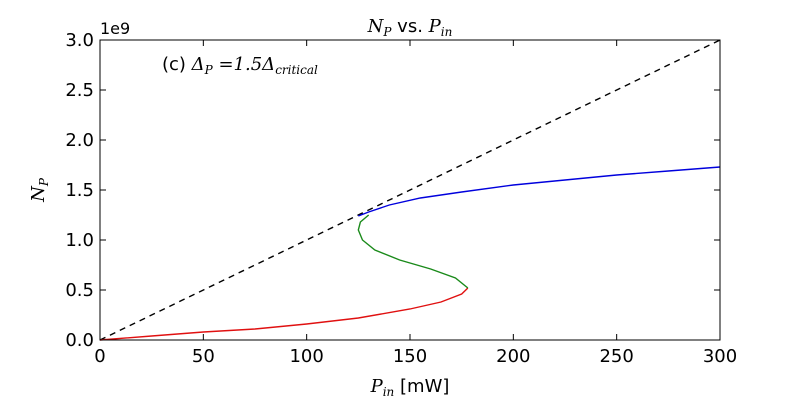 Image resolution: width=800 pixels, height=400 pixels. I want to click on x-axis-label: Pin [mW], so click(410, 387).